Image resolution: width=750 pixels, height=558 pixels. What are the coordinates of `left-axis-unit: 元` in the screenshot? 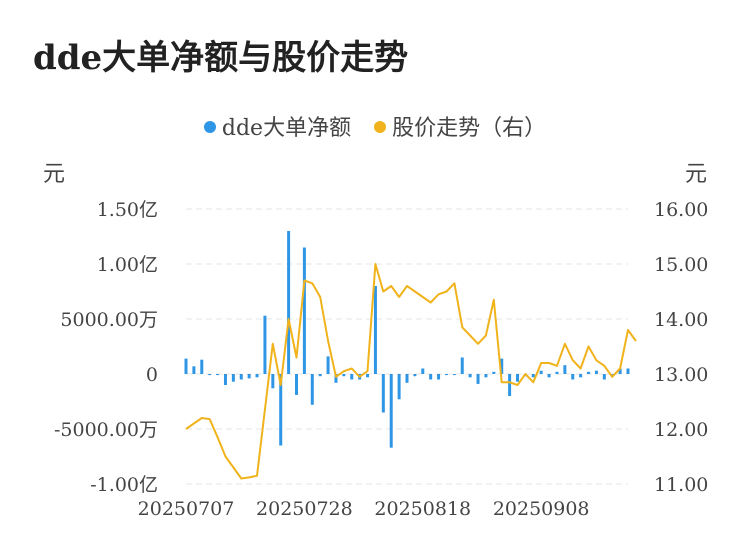 It's located at (54, 174).